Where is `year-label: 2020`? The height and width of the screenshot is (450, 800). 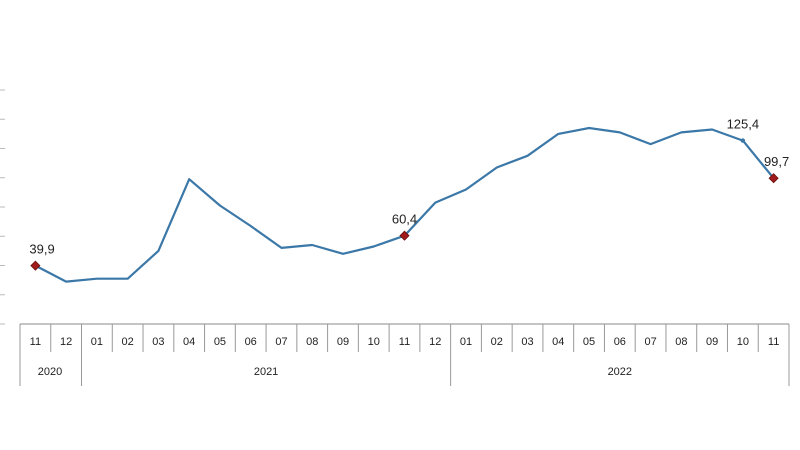 year-label: 2020 is located at coordinates (50, 372).